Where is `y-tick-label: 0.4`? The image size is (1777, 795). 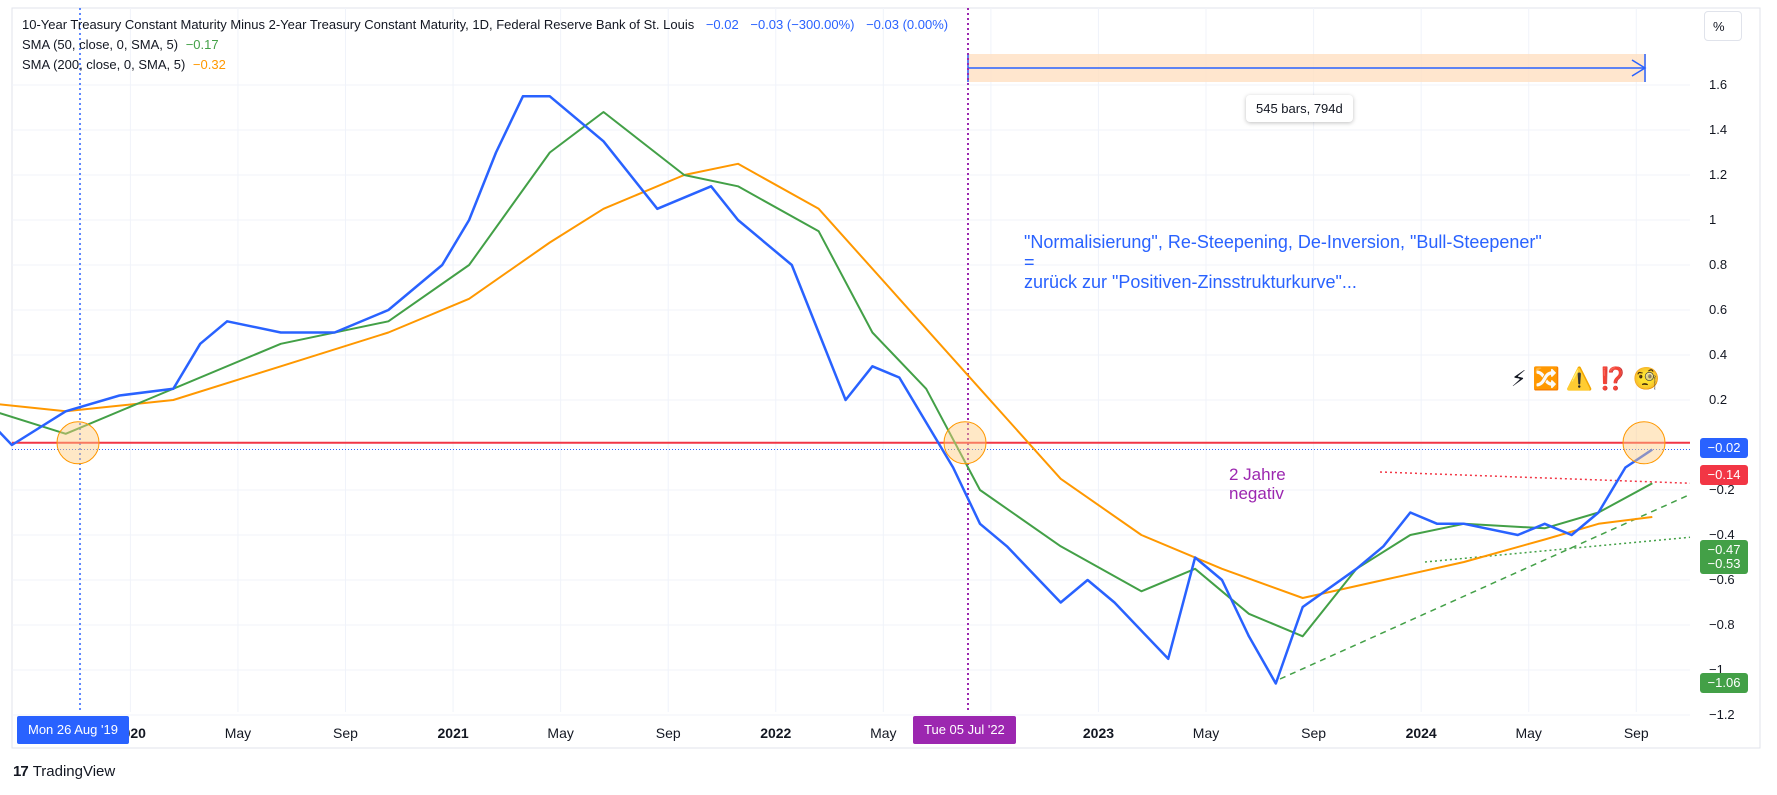 y-tick-label: 0.4 is located at coordinates (1718, 354).